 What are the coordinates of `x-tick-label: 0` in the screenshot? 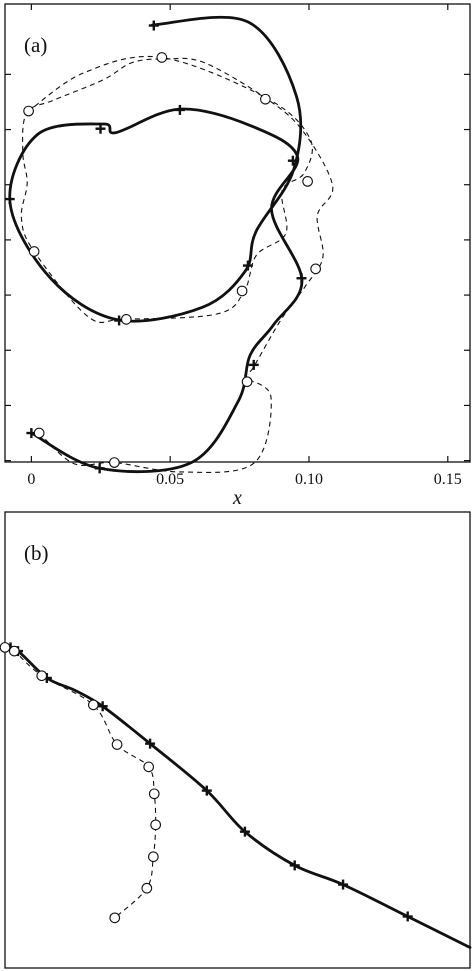 It's located at (31, 479).